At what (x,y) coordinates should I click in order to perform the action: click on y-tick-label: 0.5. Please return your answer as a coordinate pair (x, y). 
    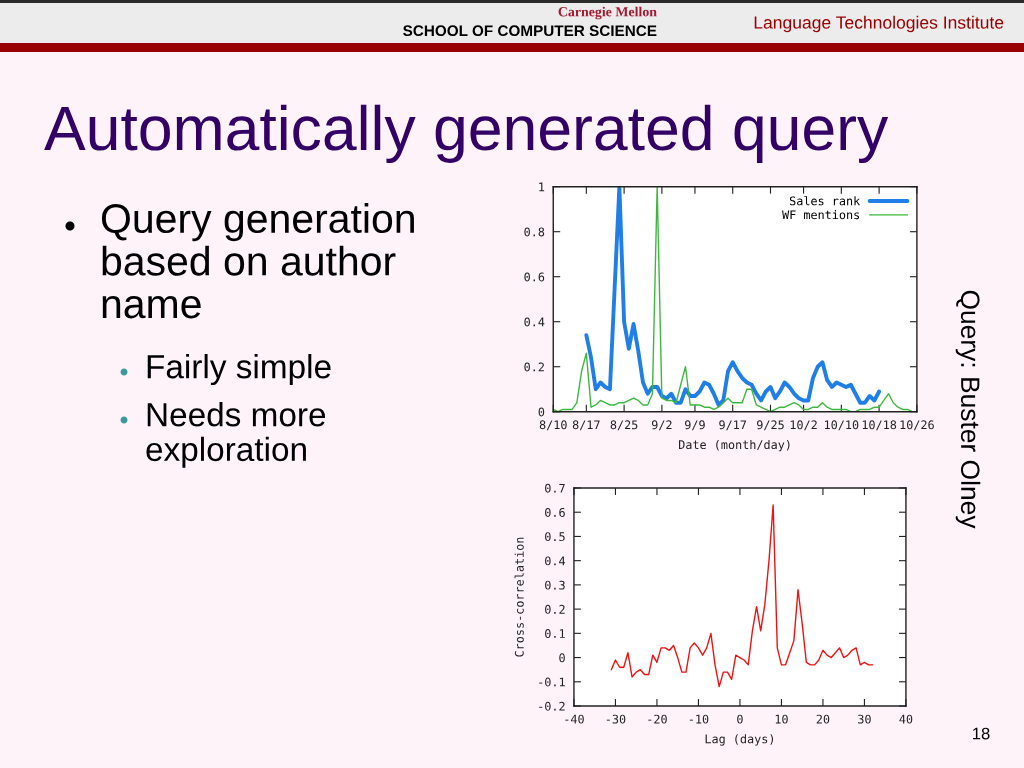
    Looking at the image, I should click on (555, 537).